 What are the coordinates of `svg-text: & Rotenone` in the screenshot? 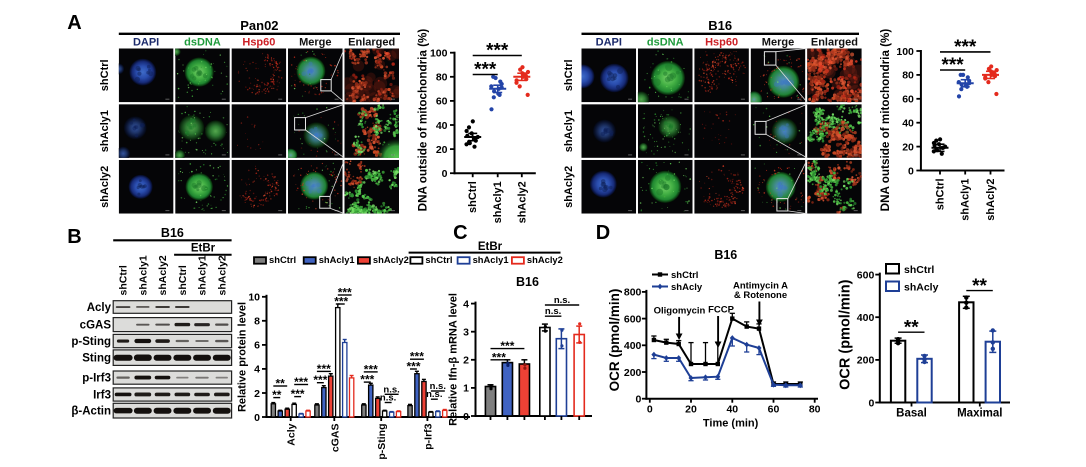 It's located at (760, 295).